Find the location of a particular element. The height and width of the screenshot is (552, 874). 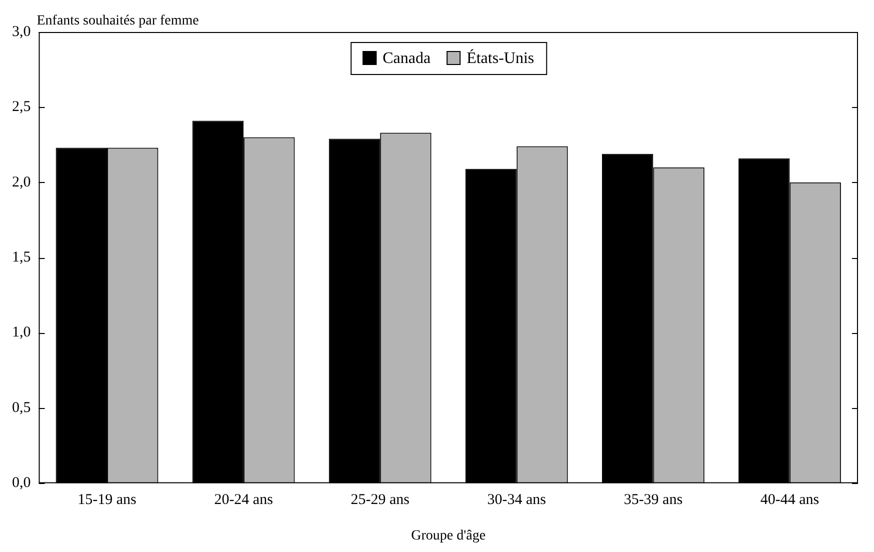

y-tick-label: 2,0 is located at coordinates (21, 182).